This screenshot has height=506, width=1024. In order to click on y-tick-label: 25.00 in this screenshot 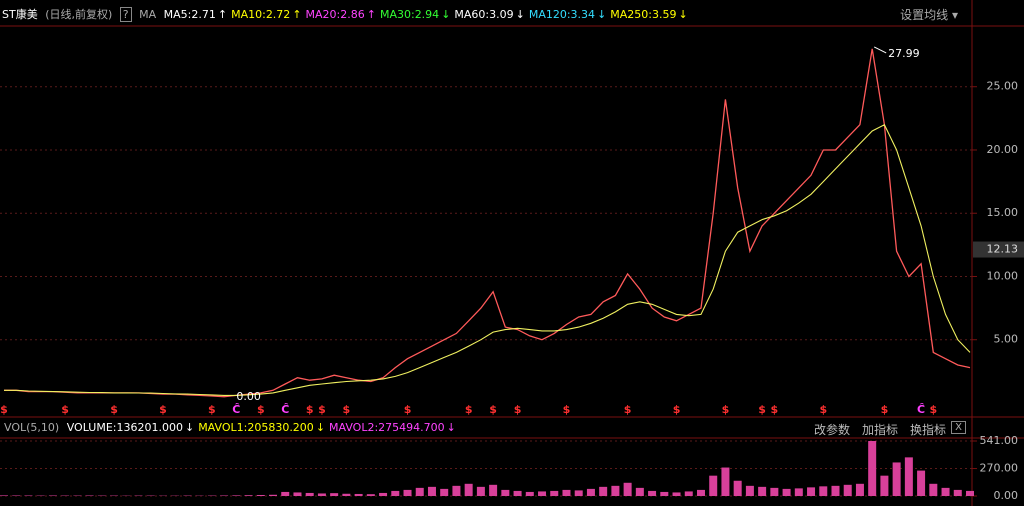, I will do `click(1003, 86)`.